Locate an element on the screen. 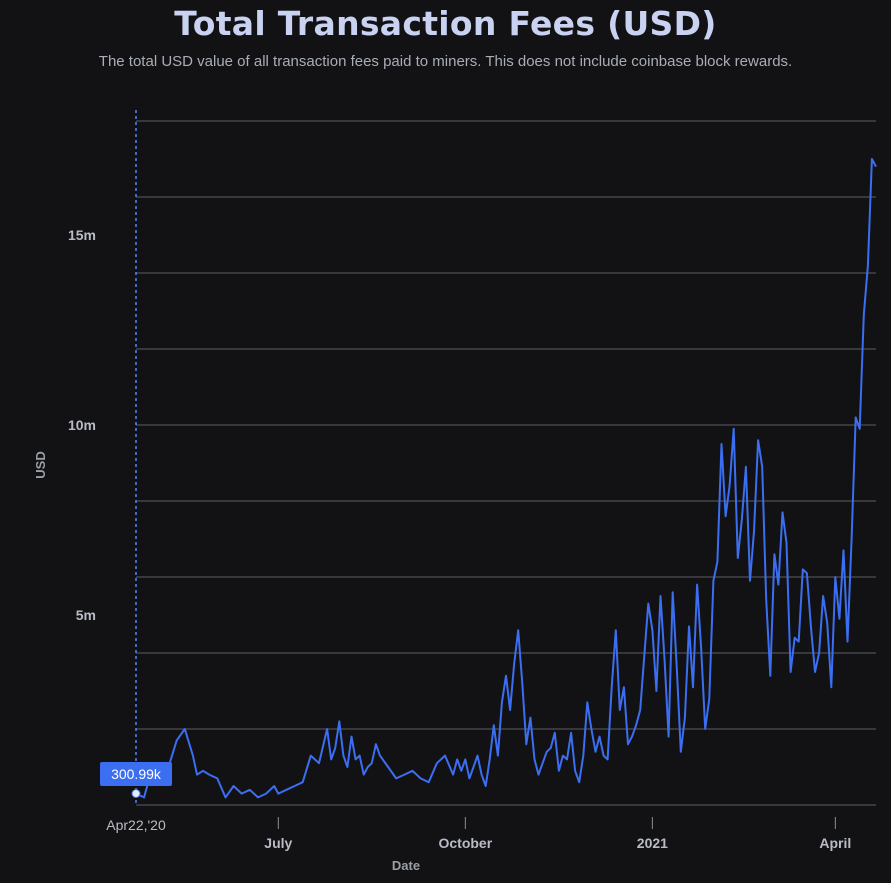 Image resolution: width=891 pixels, height=883 pixels. x-tick-label: 2021 is located at coordinates (652, 843).